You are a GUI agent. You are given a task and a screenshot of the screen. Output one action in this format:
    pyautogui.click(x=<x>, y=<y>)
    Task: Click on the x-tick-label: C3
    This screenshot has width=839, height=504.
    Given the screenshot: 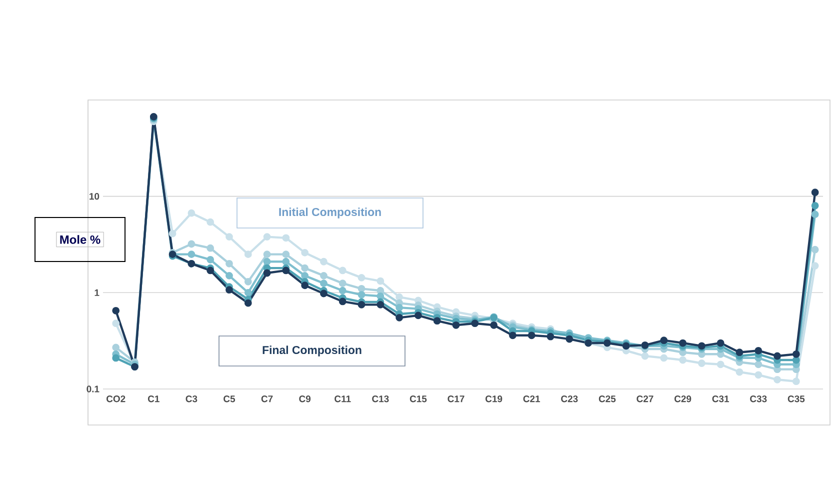 What is the action you would take?
    pyautogui.click(x=192, y=399)
    